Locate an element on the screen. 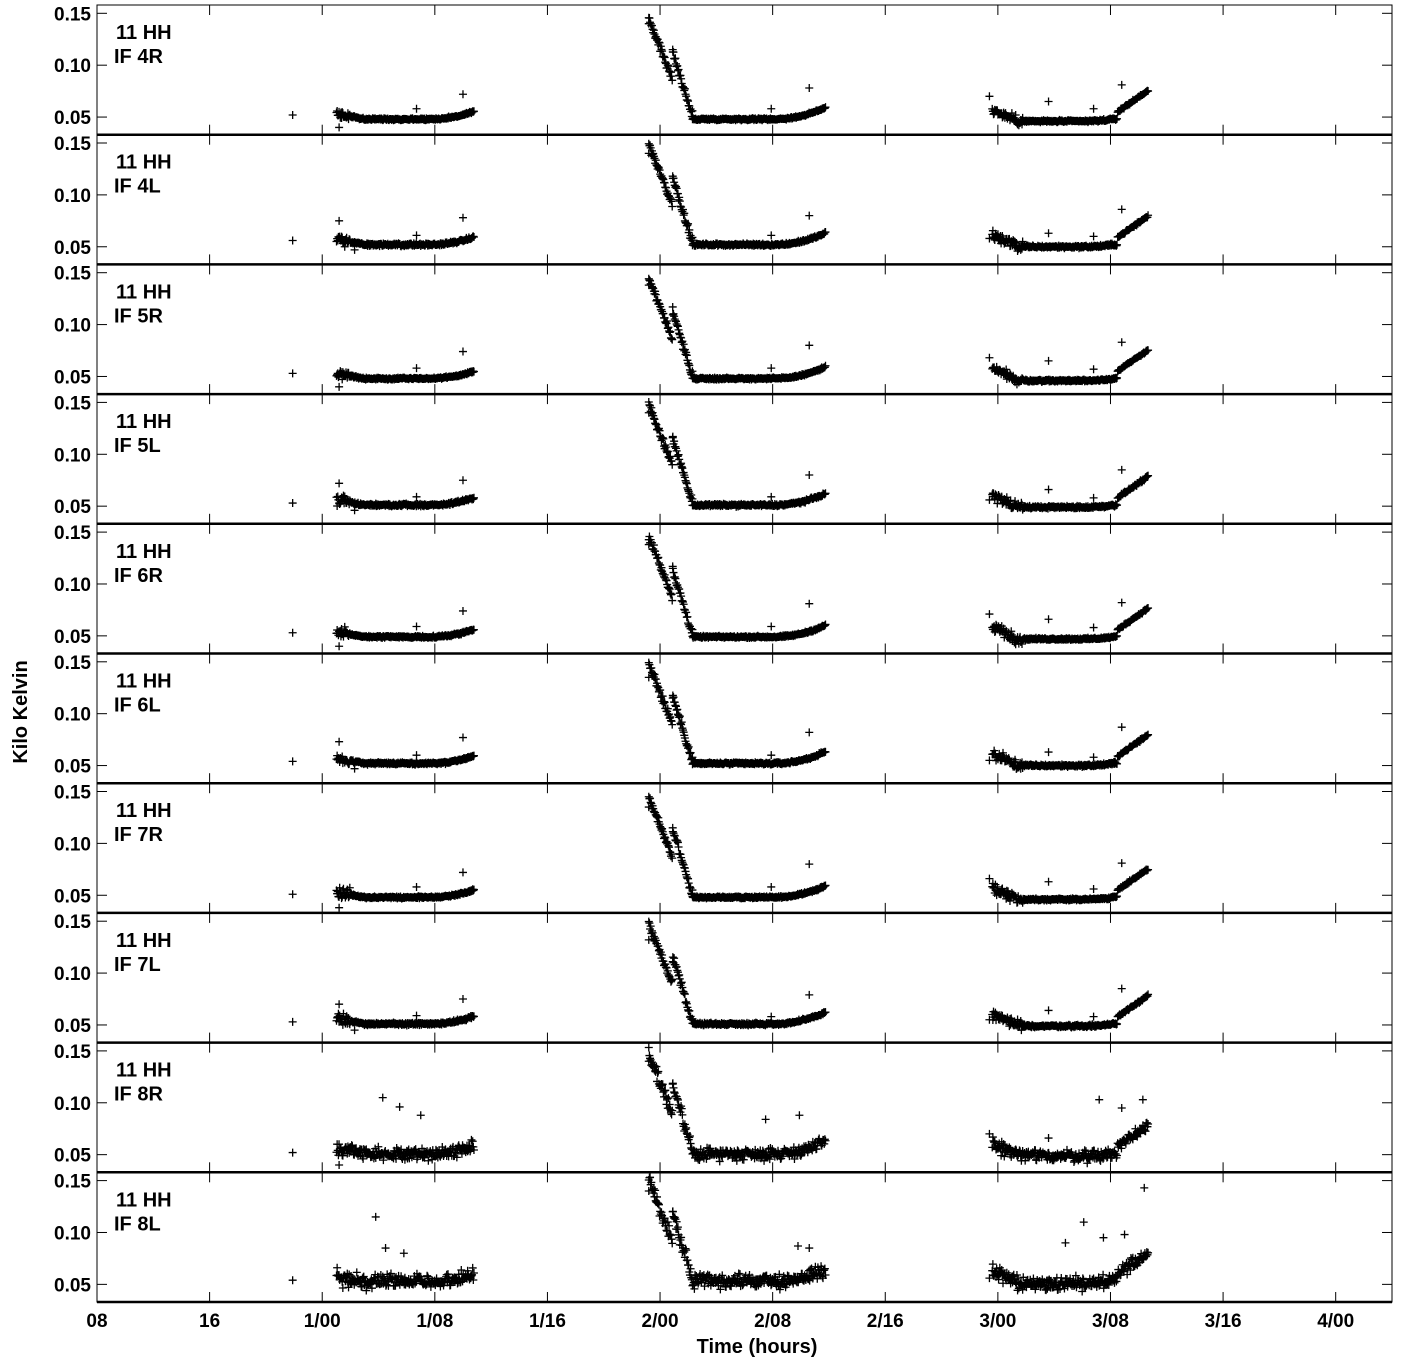 This screenshot has height=1359, width=1403. panel-label-if: IF 5R is located at coordinates (138, 316).